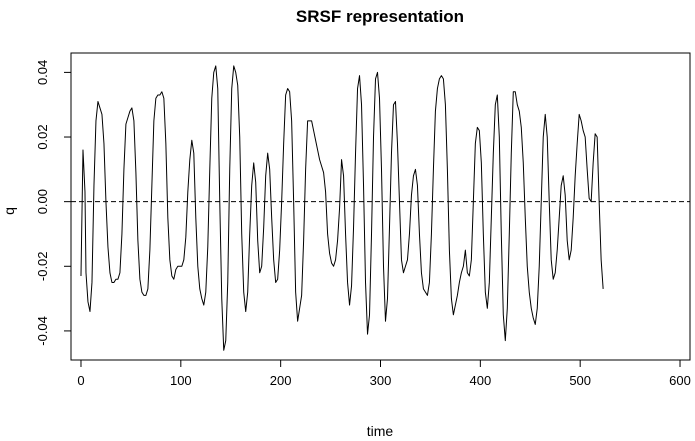 Image resolution: width=695 pixels, height=441 pixels. What do you see at coordinates (580, 380) in the screenshot?
I see `x-tick-label: 500` at bounding box center [580, 380].